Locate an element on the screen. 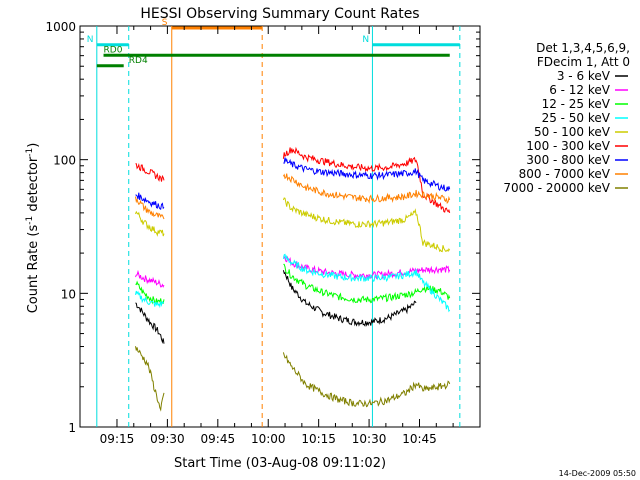 The image size is (640, 480). legend-label: 800 - 7000 keV is located at coordinates (565, 174).